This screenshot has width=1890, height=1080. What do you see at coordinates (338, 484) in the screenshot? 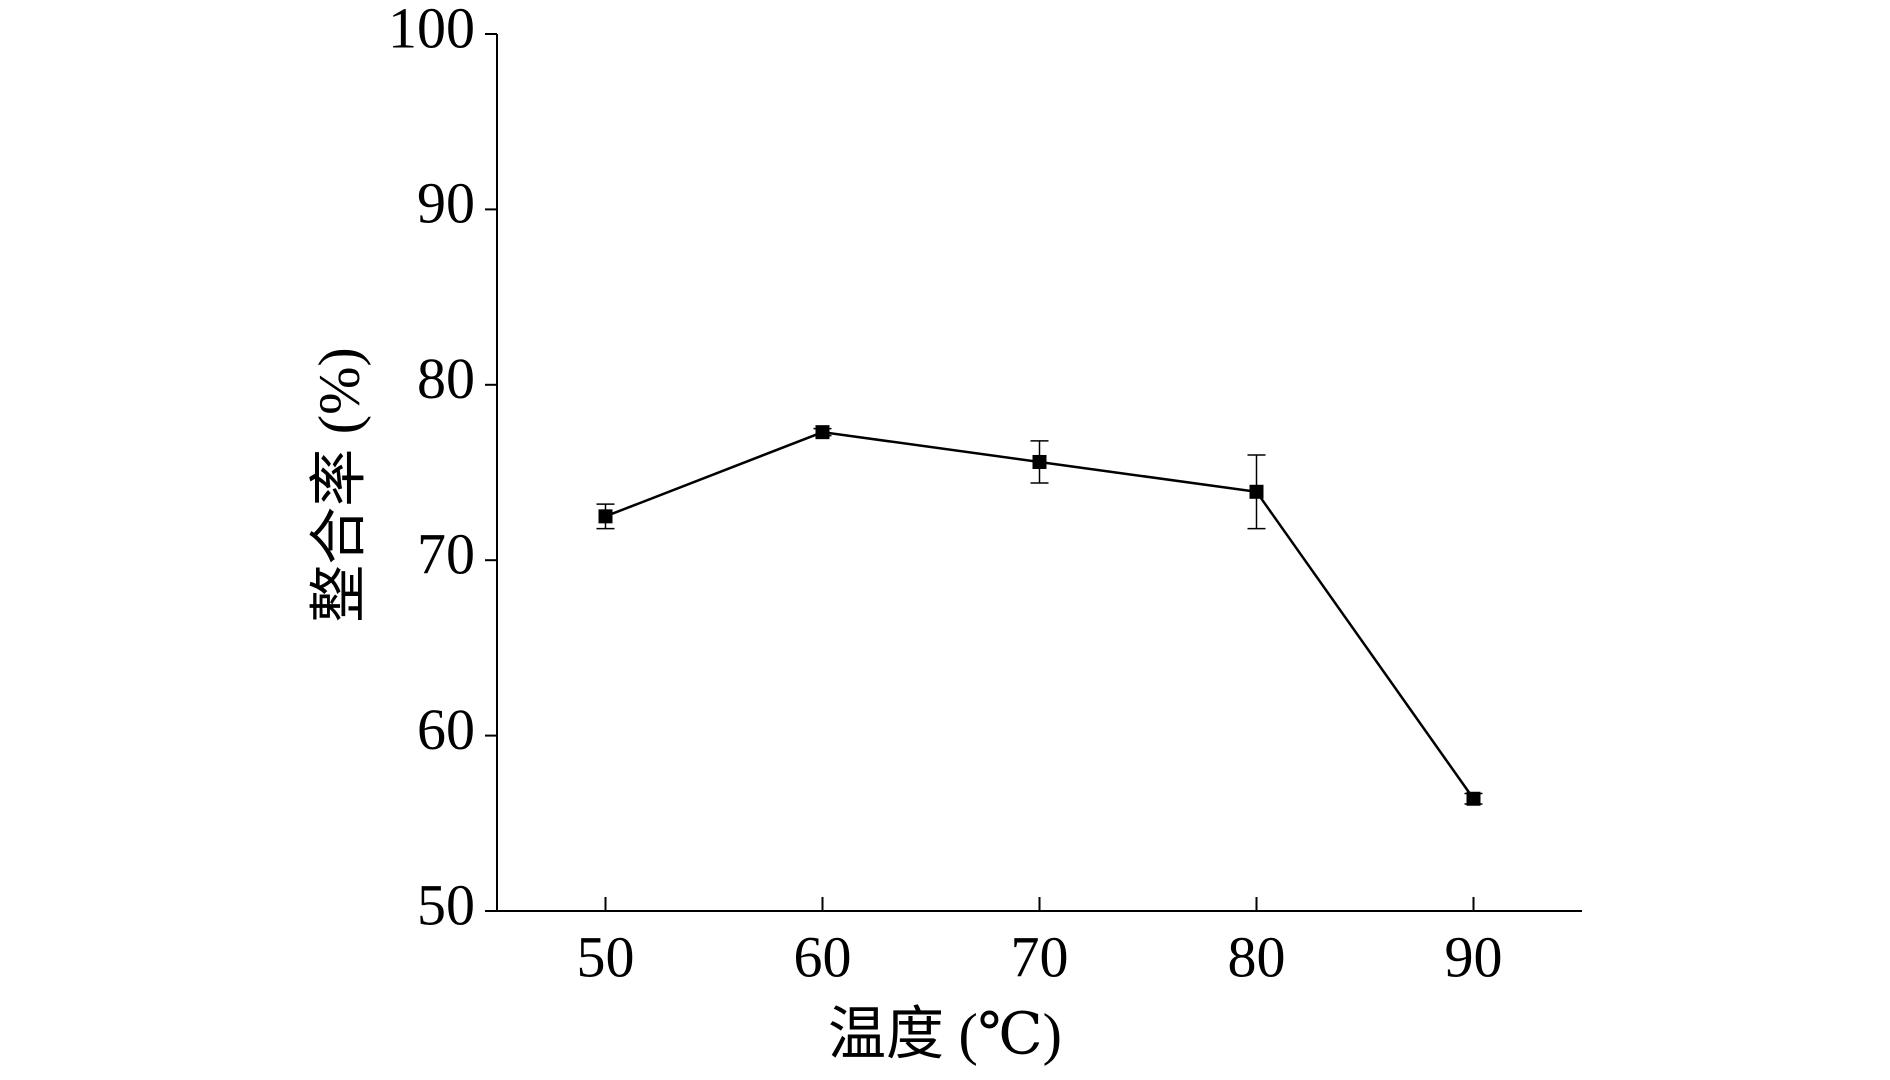
I see `y-axis-label: 整合率 (%)` at bounding box center [338, 484].